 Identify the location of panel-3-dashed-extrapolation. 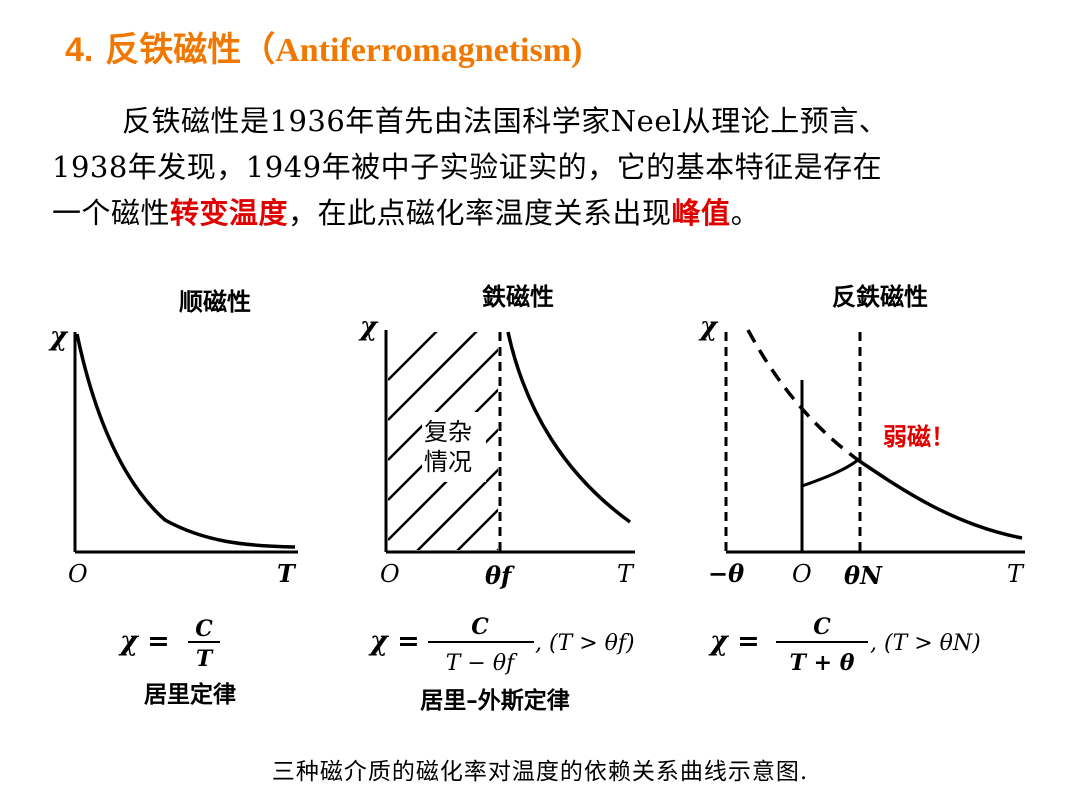
(803, 395).